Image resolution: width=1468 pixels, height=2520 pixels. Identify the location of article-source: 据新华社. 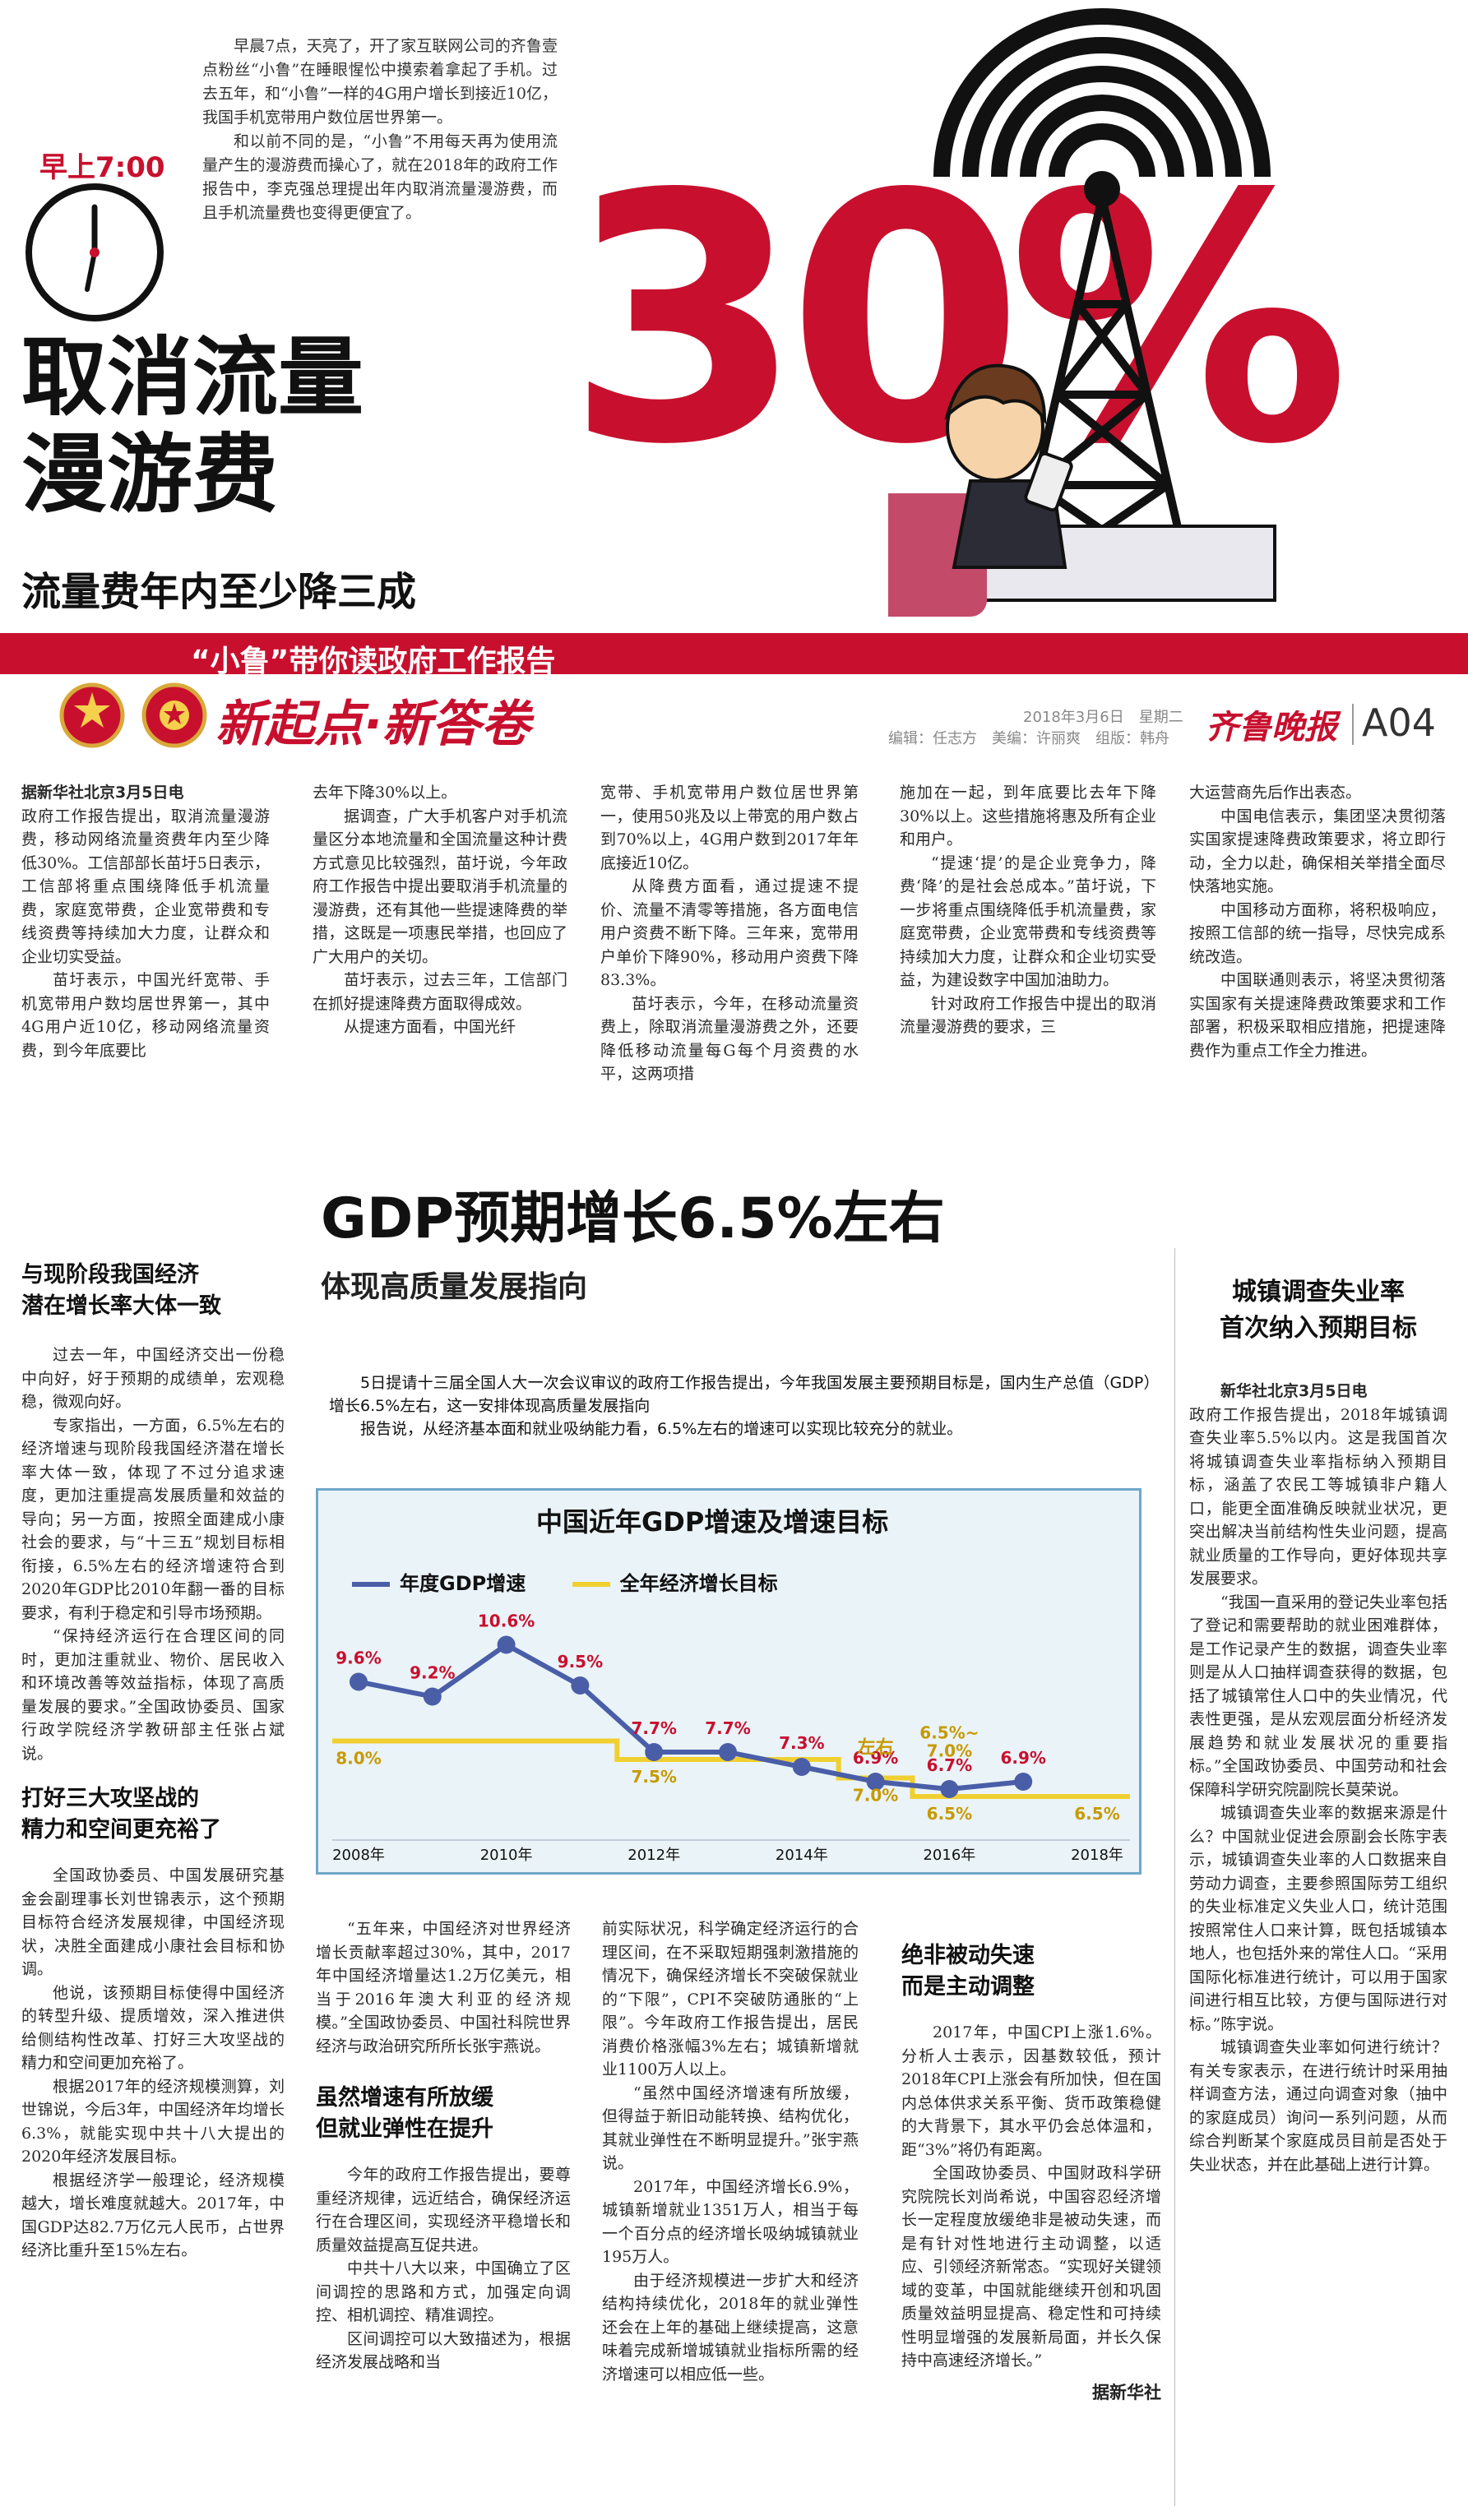
(1126, 2392).